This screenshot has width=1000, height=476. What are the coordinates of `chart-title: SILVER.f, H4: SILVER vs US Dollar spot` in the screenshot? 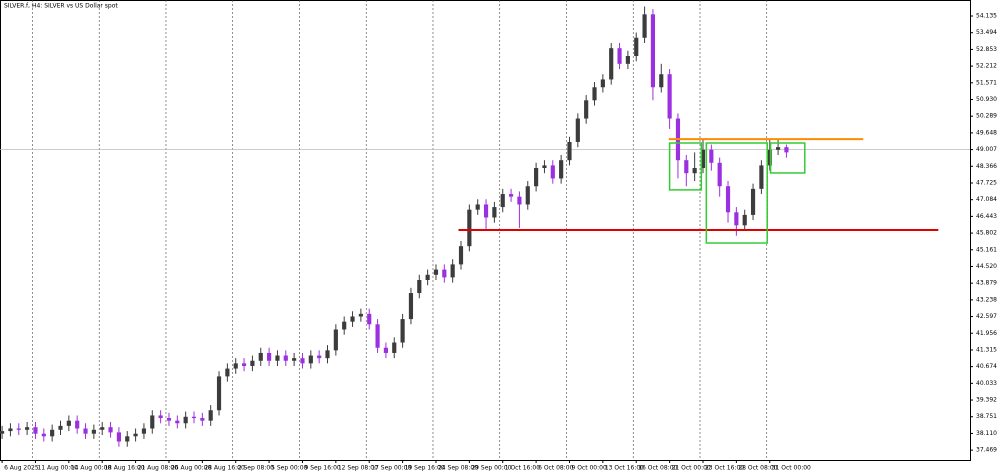 It's located at (61, 6).